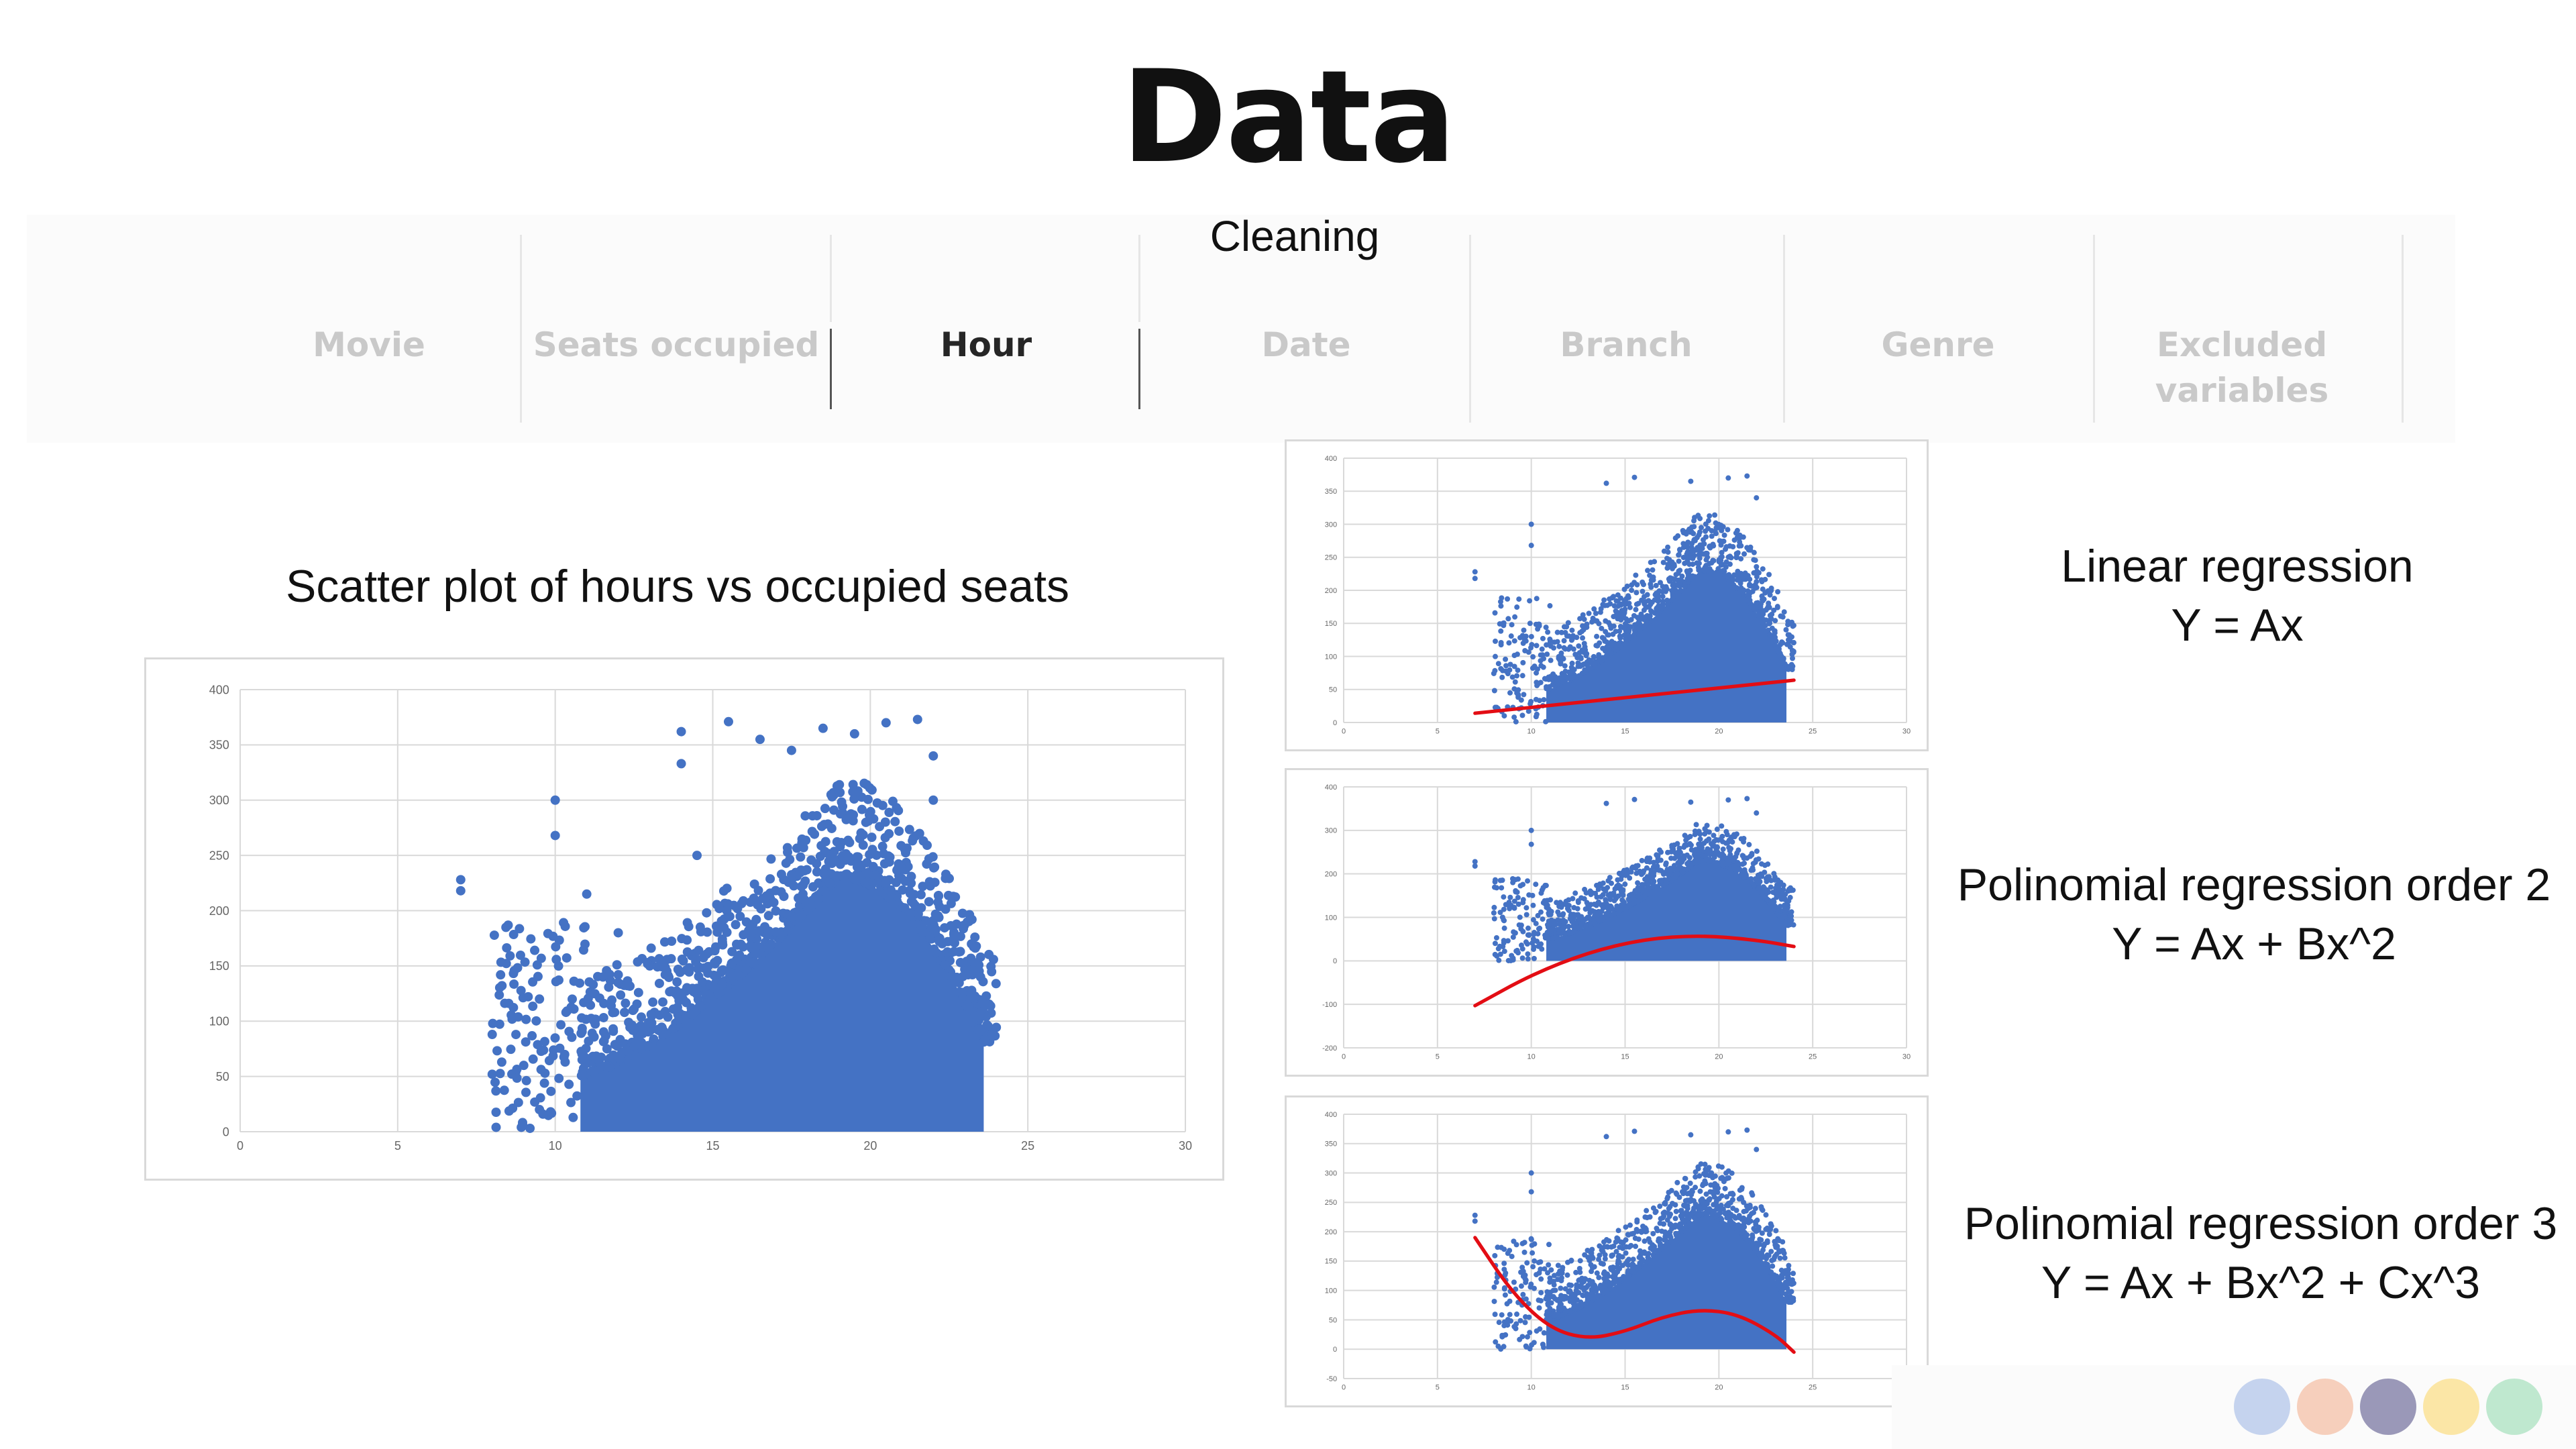 The width and height of the screenshot is (2576, 1449). Describe the element at coordinates (1626, 344) in the screenshot. I see `tab-branch: Branch` at that location.